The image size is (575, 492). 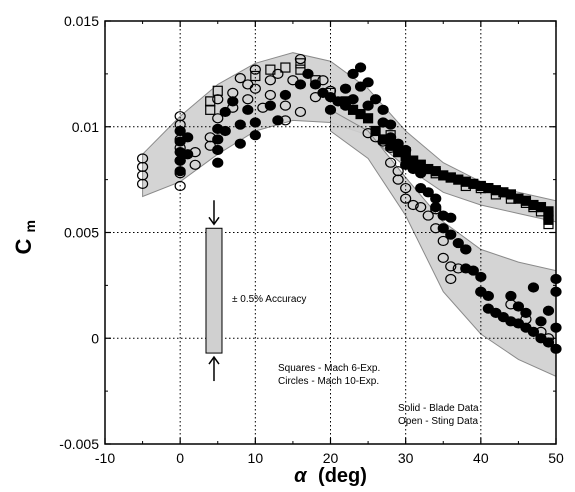 I want to click on x-tick-label: -10, so click(x=105, y=458).